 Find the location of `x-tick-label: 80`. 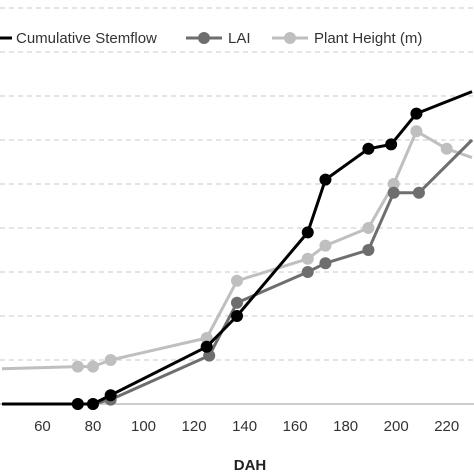

x-tick-label: 80 is located at coordinates (93, 426).